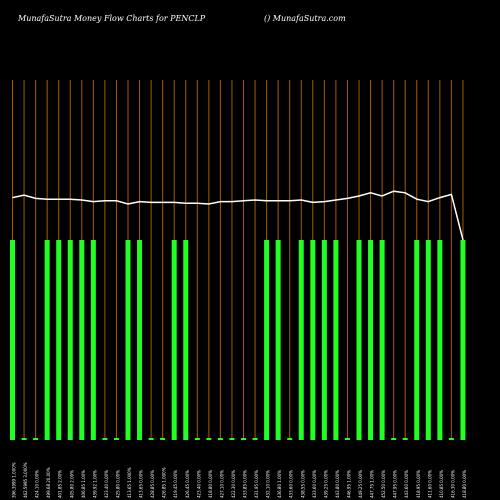 This screenshot has width=500, height=500. What do you see at coordinates (279, 484) in the screenshot?
I see `x-tick-label: 436.80 1.00%` at bounding box center [279, 484].